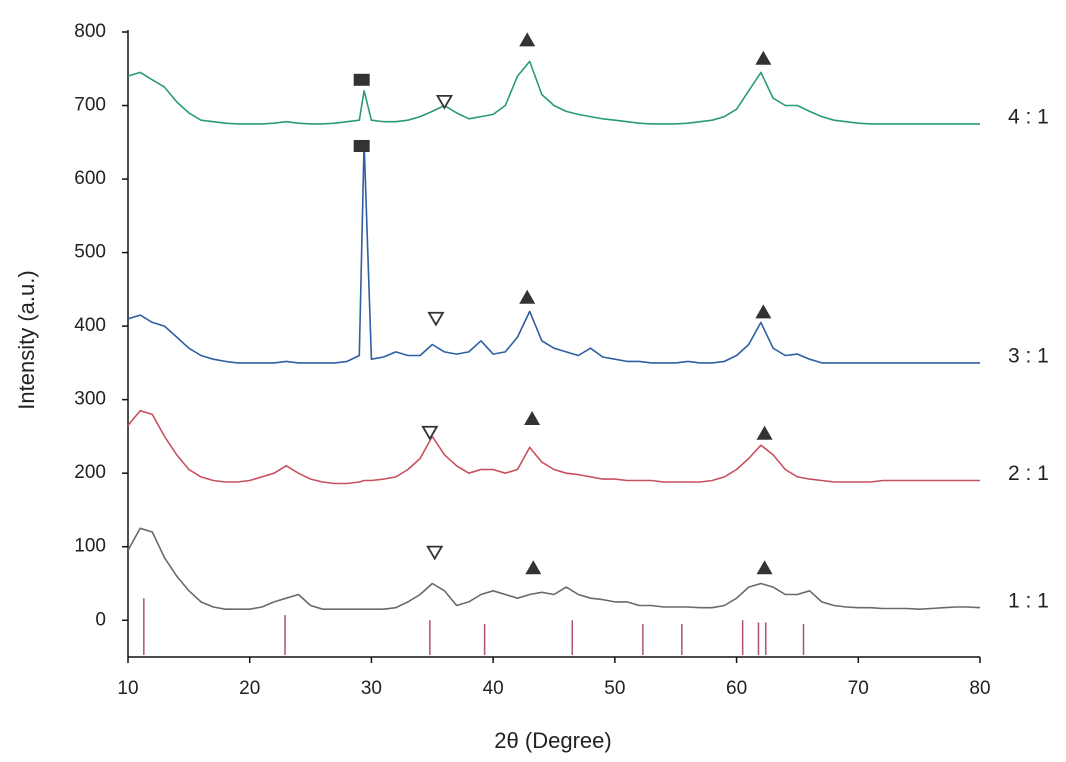 The height and width of the screenshot is (762, 1066). I want to click on y-tick-label: 500, so click(90, 252).